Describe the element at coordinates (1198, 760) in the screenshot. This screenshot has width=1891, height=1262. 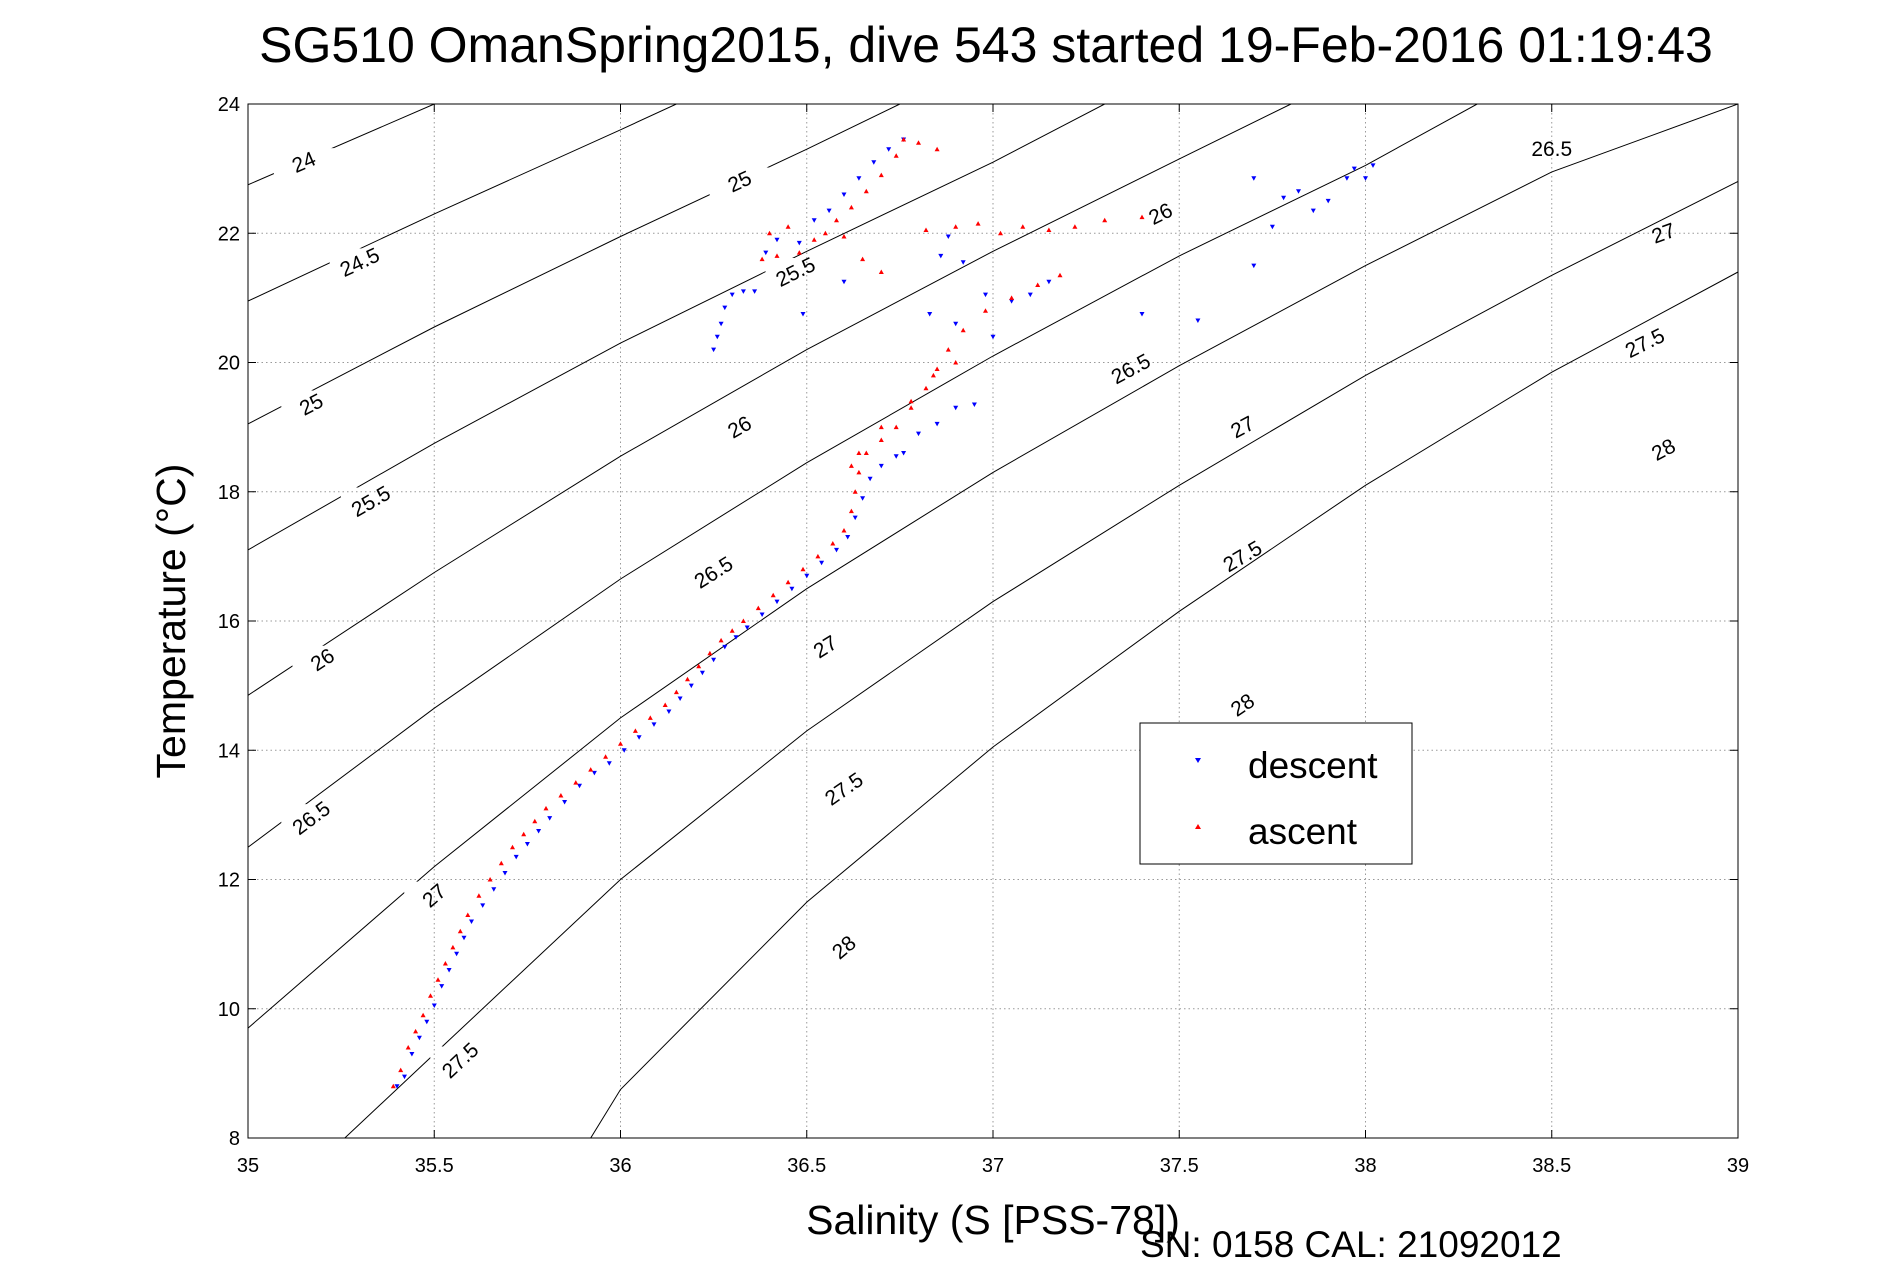
I see `legend-descent-marker` at that location.